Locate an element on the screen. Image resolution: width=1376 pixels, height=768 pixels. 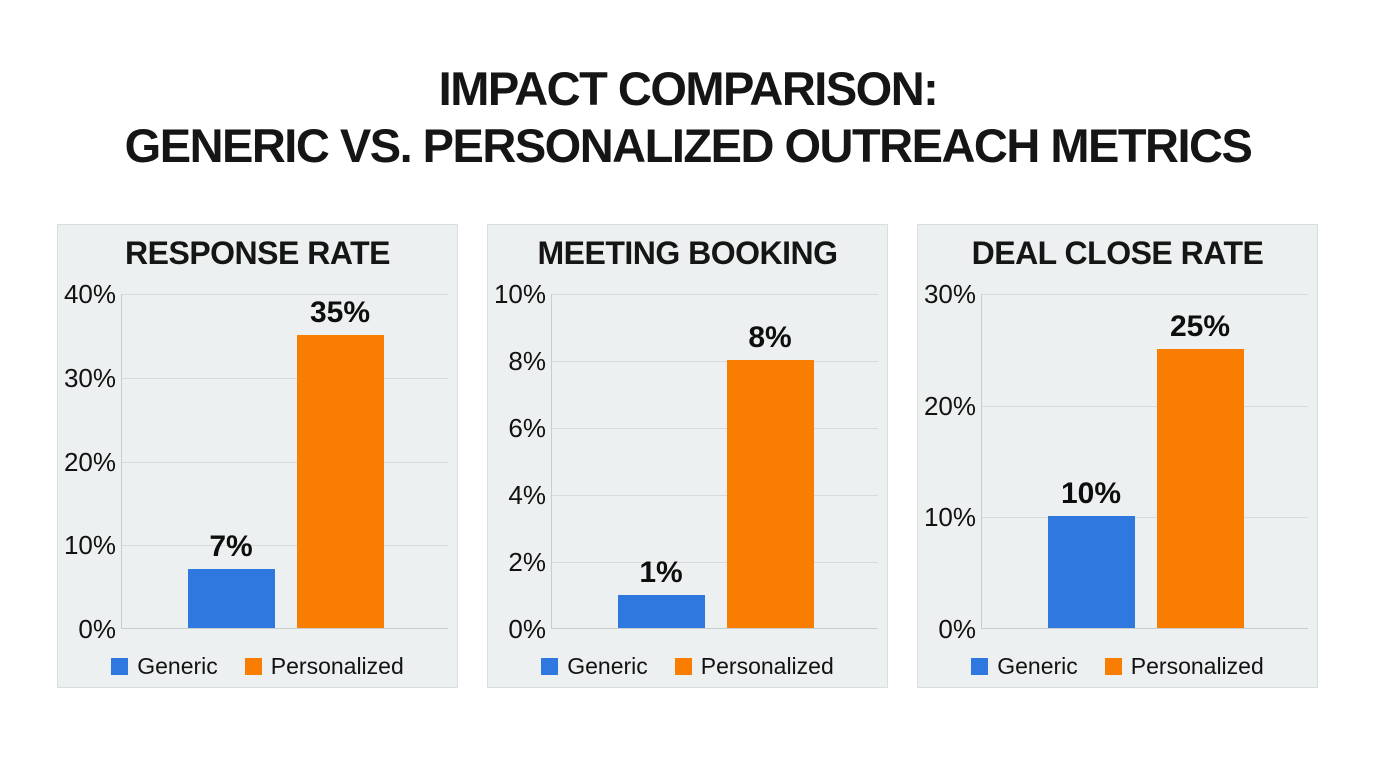
plot-area-deal-close-rate: 10% 25% is located at coordinates (1144, 461).